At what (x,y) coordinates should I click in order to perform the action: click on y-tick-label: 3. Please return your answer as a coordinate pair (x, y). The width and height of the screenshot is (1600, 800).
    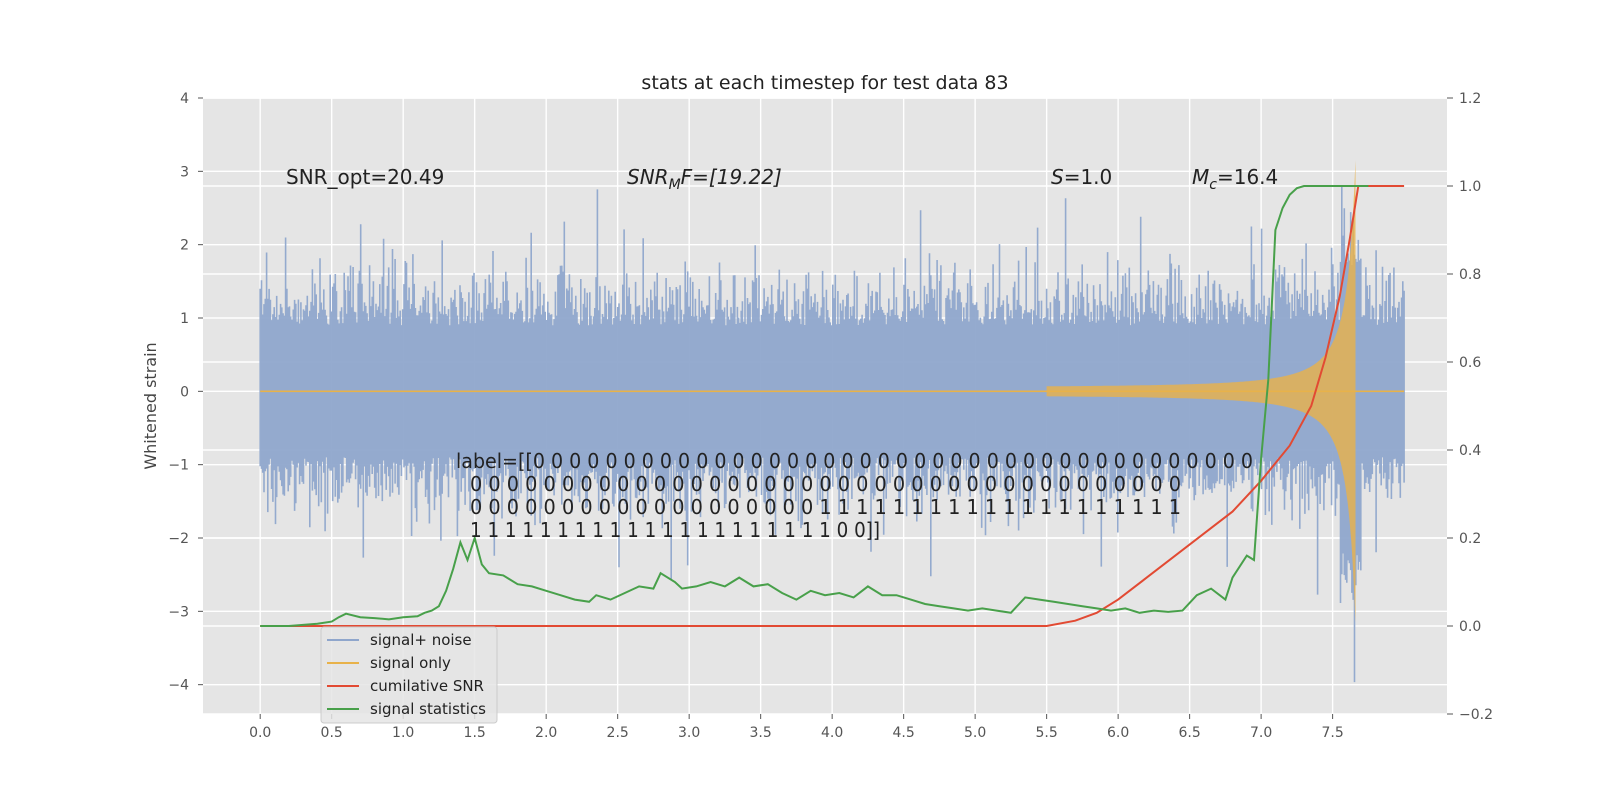
    Looking at the image, I should click on (184, 172).